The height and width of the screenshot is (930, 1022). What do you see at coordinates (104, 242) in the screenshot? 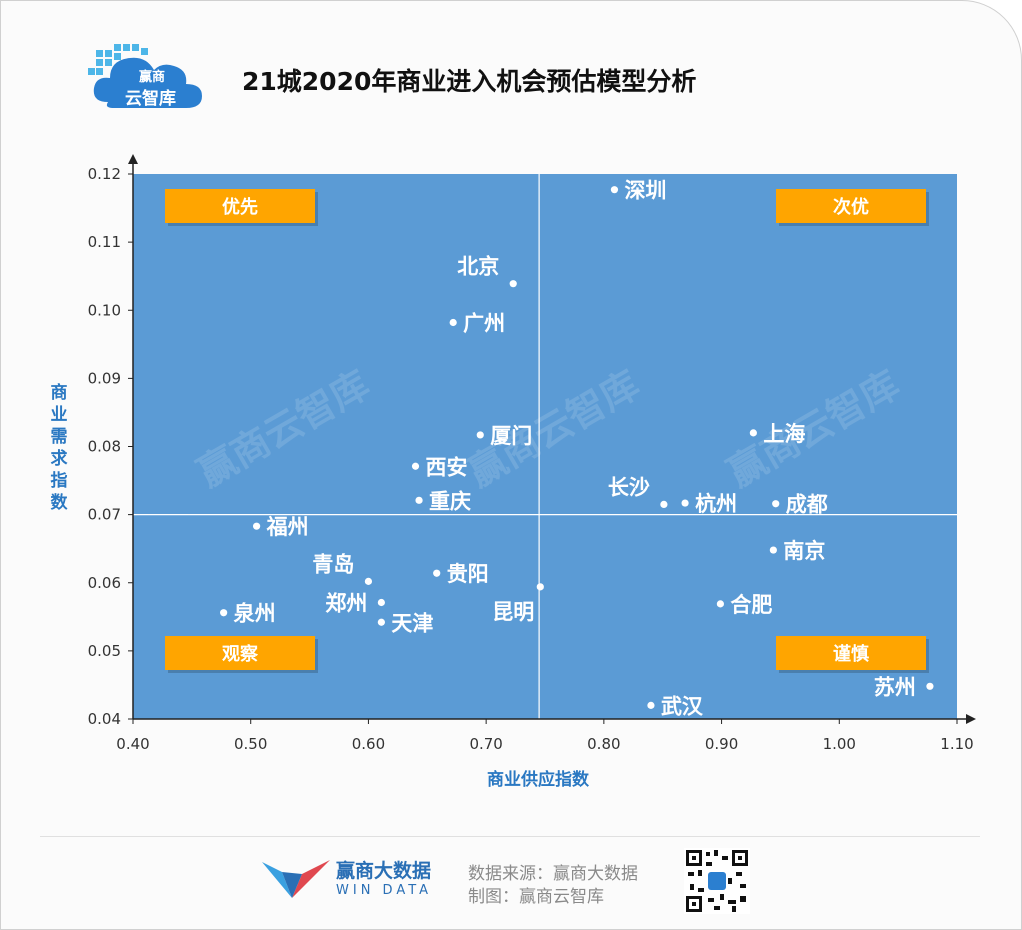
I see `y-tick-label: 0.11` at bounding box center [104, 242].